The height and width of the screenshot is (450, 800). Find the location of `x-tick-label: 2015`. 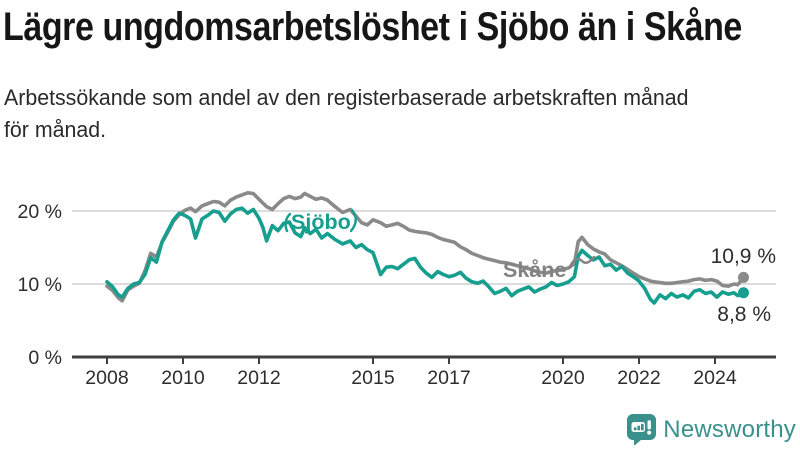

x-tick-label: 2015 is located at coordinates (373, 378).